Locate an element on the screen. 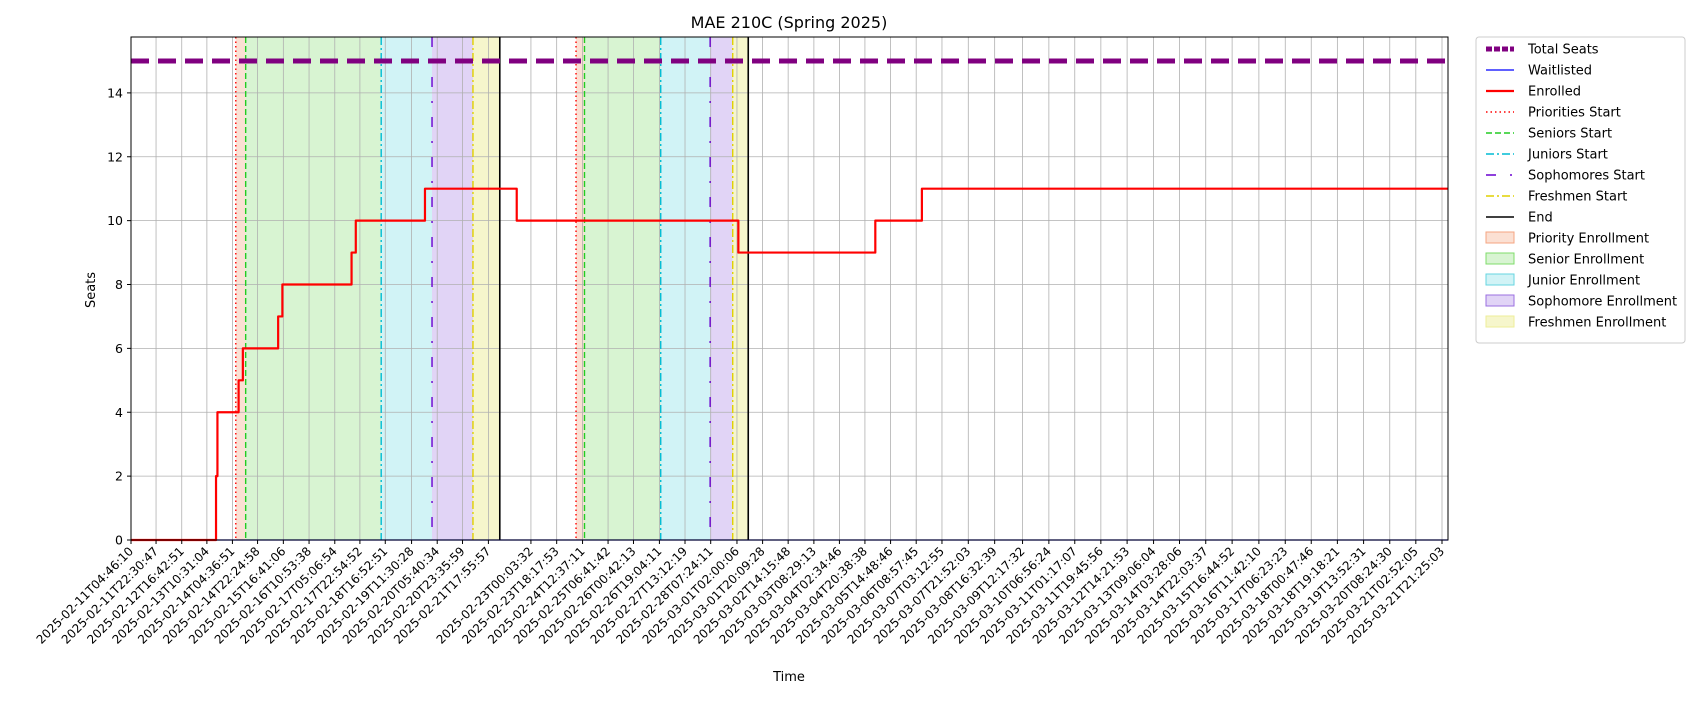 The width and height of the screenshot is (1700, 704). y-tick-label: 14 is located at coordinates (115, 92).